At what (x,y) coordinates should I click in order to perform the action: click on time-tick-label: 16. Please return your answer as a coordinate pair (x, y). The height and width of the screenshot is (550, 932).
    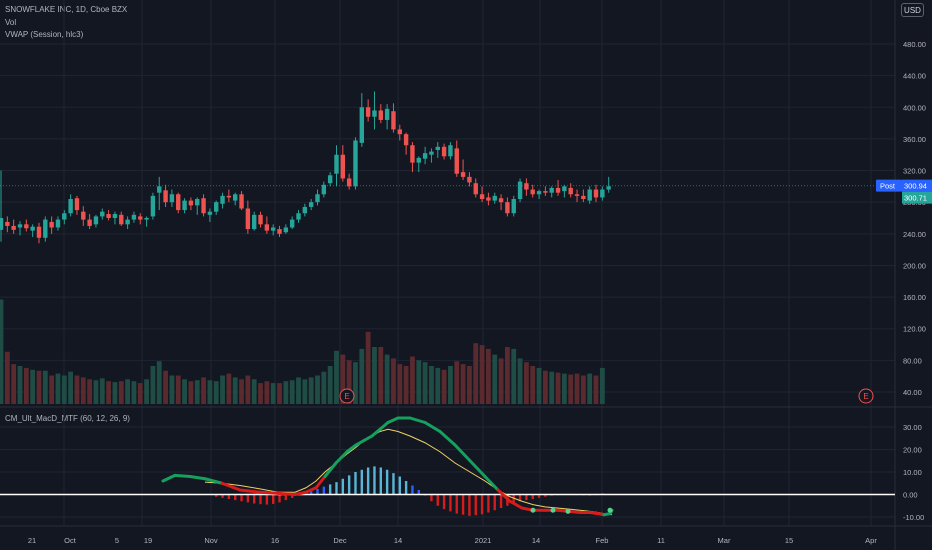
    Looking at the image, I should click on (275, 540).